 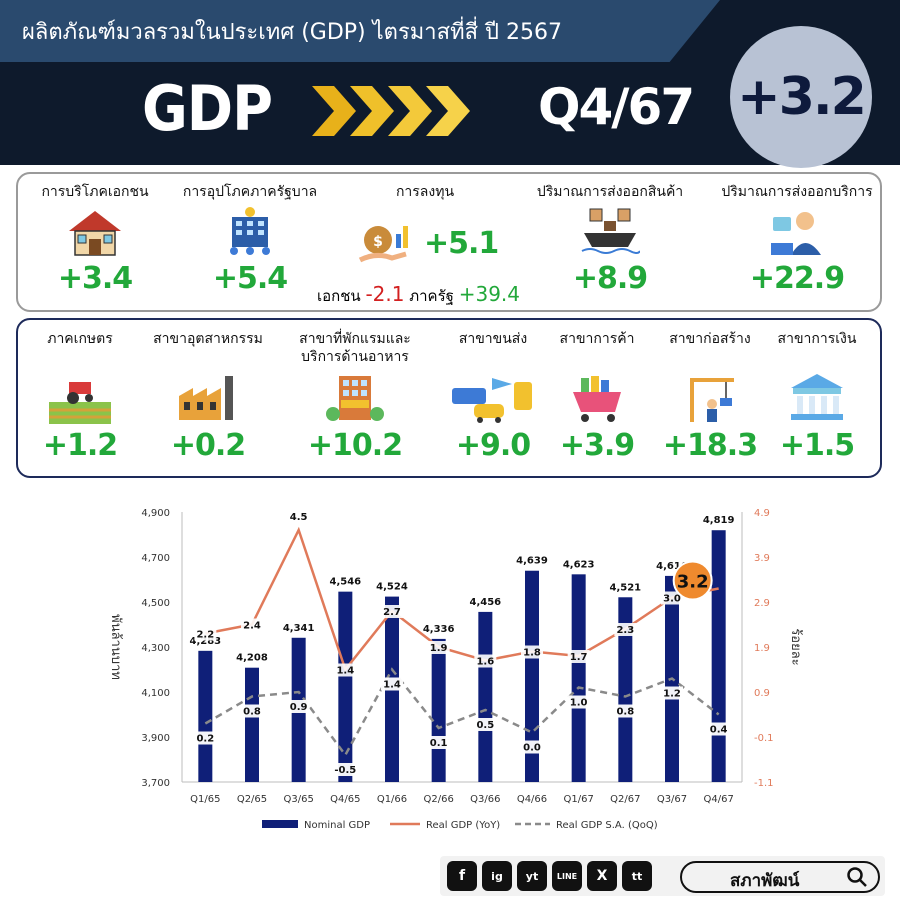 I want to click on y2-tick-label: 2.9, so click(x=762, y=603).